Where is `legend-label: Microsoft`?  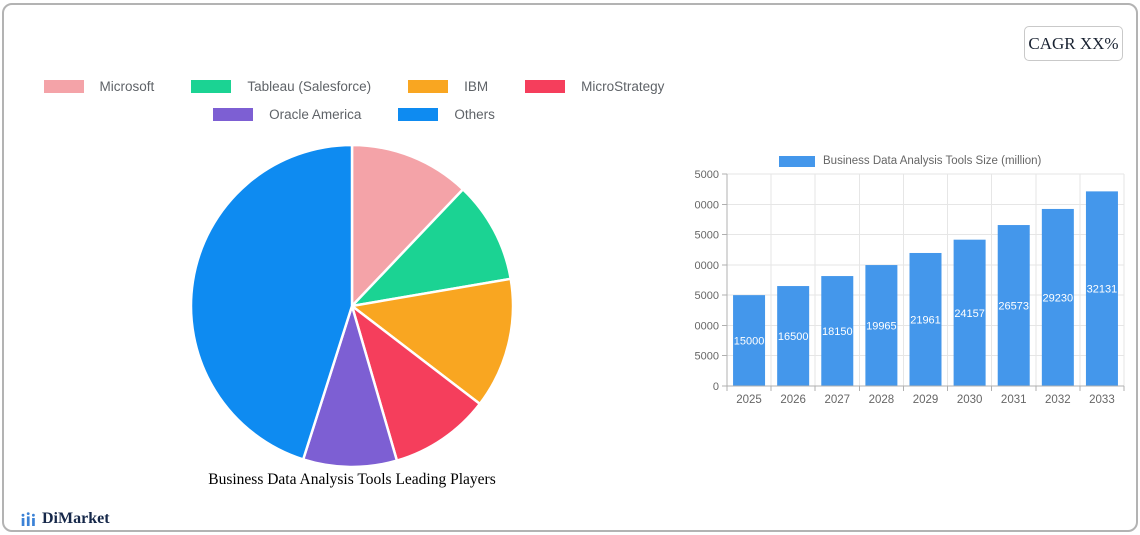
legend-label: Microsoft is located at coordinates (127, 86).